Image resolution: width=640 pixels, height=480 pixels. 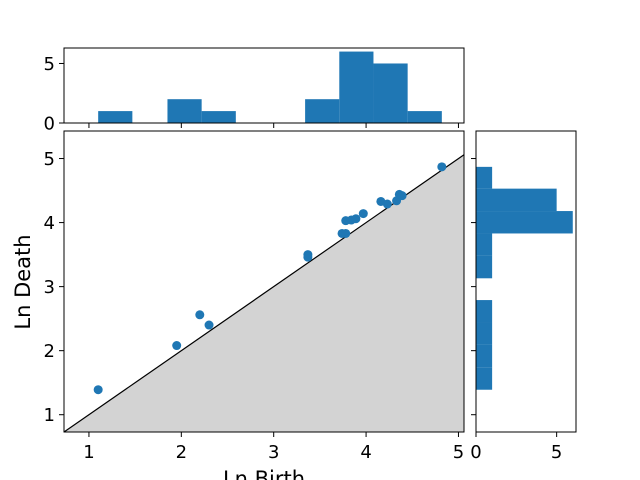 What do you see at coordinates (524, 278) in the screenshot?
I see `right-histogram-bars` at bounding box center [524, 278].